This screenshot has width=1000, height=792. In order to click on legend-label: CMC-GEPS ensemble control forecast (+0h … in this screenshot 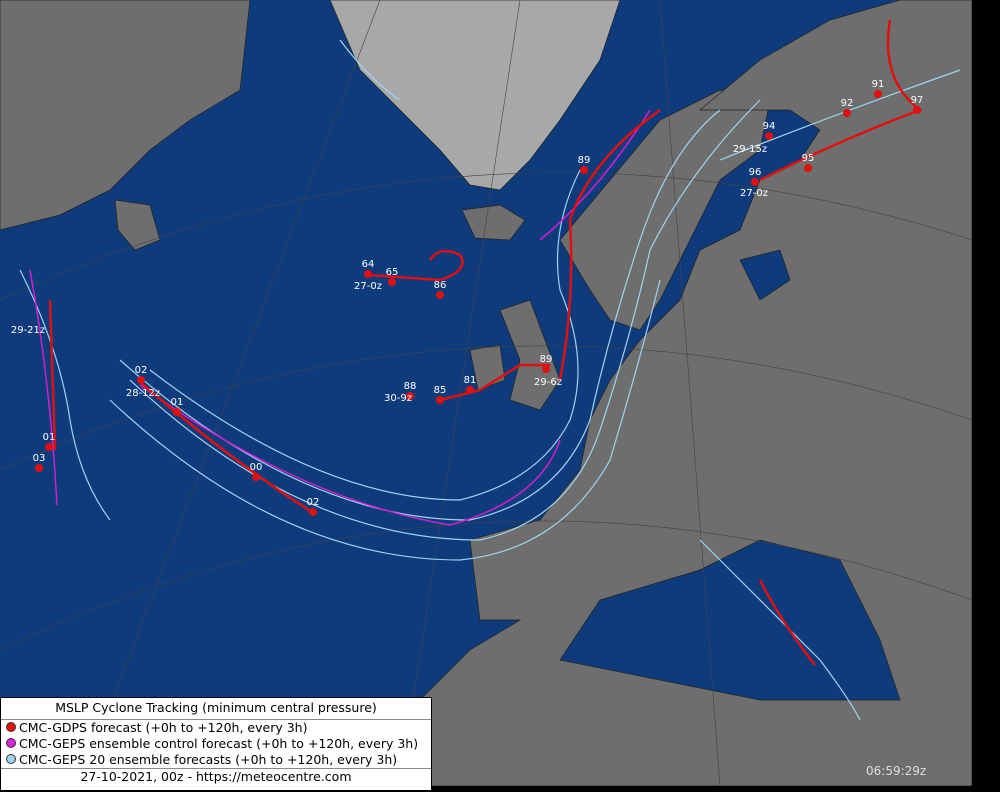, I will do `click(219, 743)`.